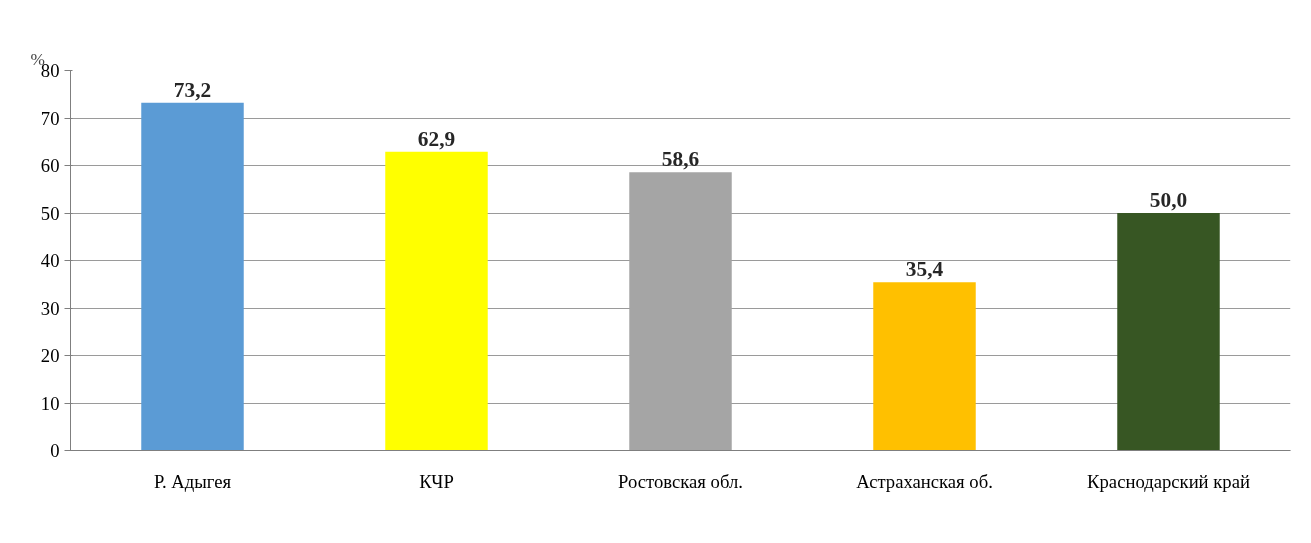  Describe the element at coordinates (1168, 200) in the screenshot. I see `data-label: 50,0` at that location.